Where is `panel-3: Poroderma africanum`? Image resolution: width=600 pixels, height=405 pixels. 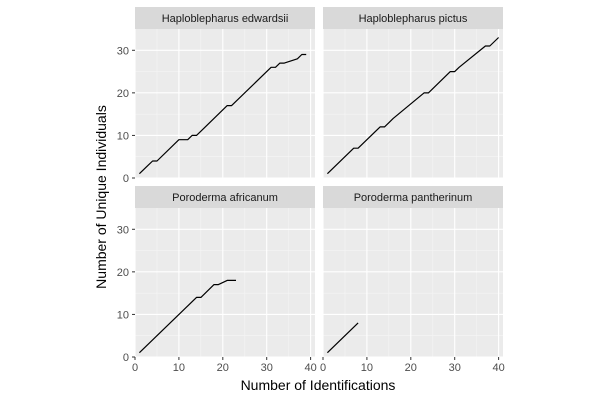 panel-3: Poroderma africanum is located at coordinates (224, 272).